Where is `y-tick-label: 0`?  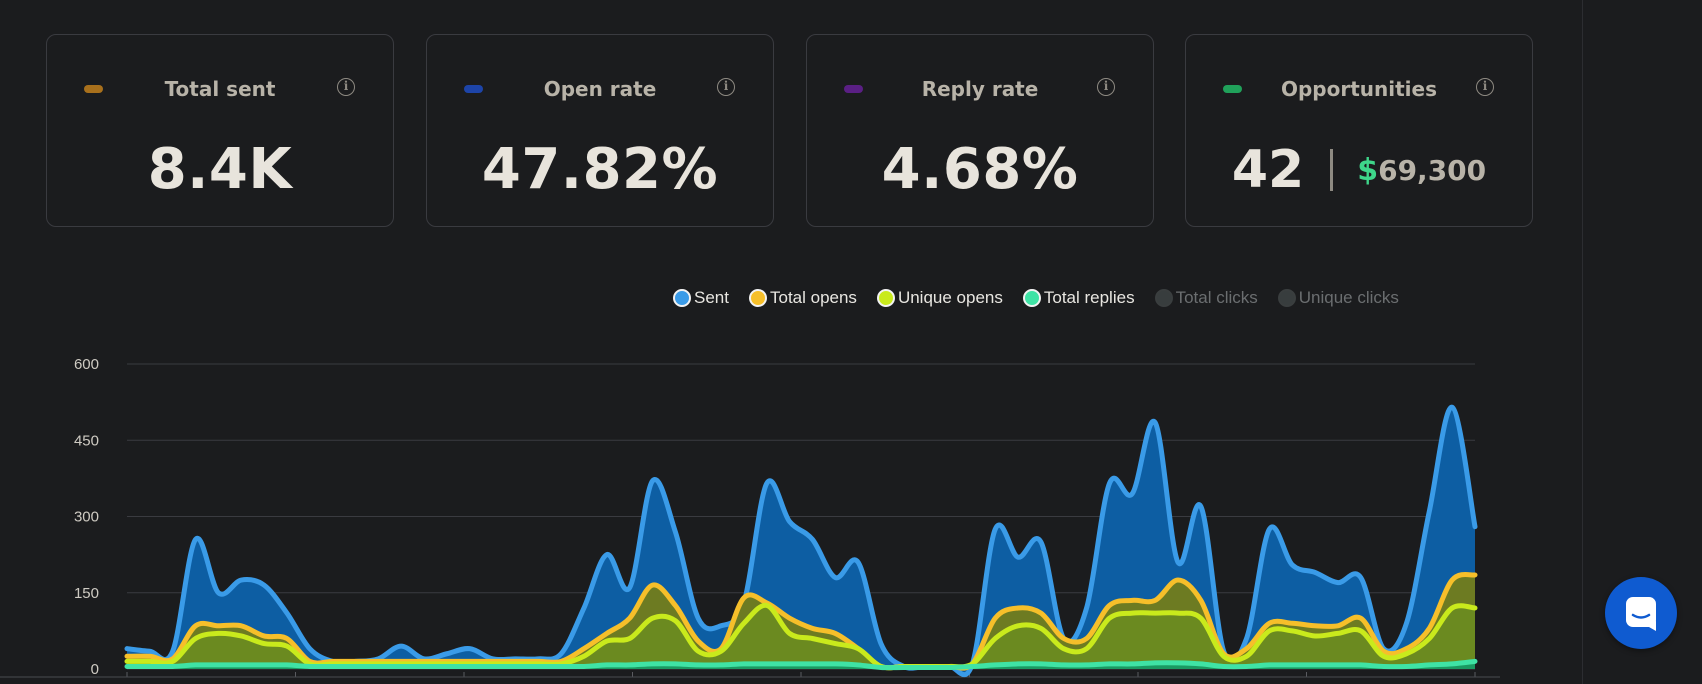 y-tick-label: 0 is located at coordinates (95, 669).